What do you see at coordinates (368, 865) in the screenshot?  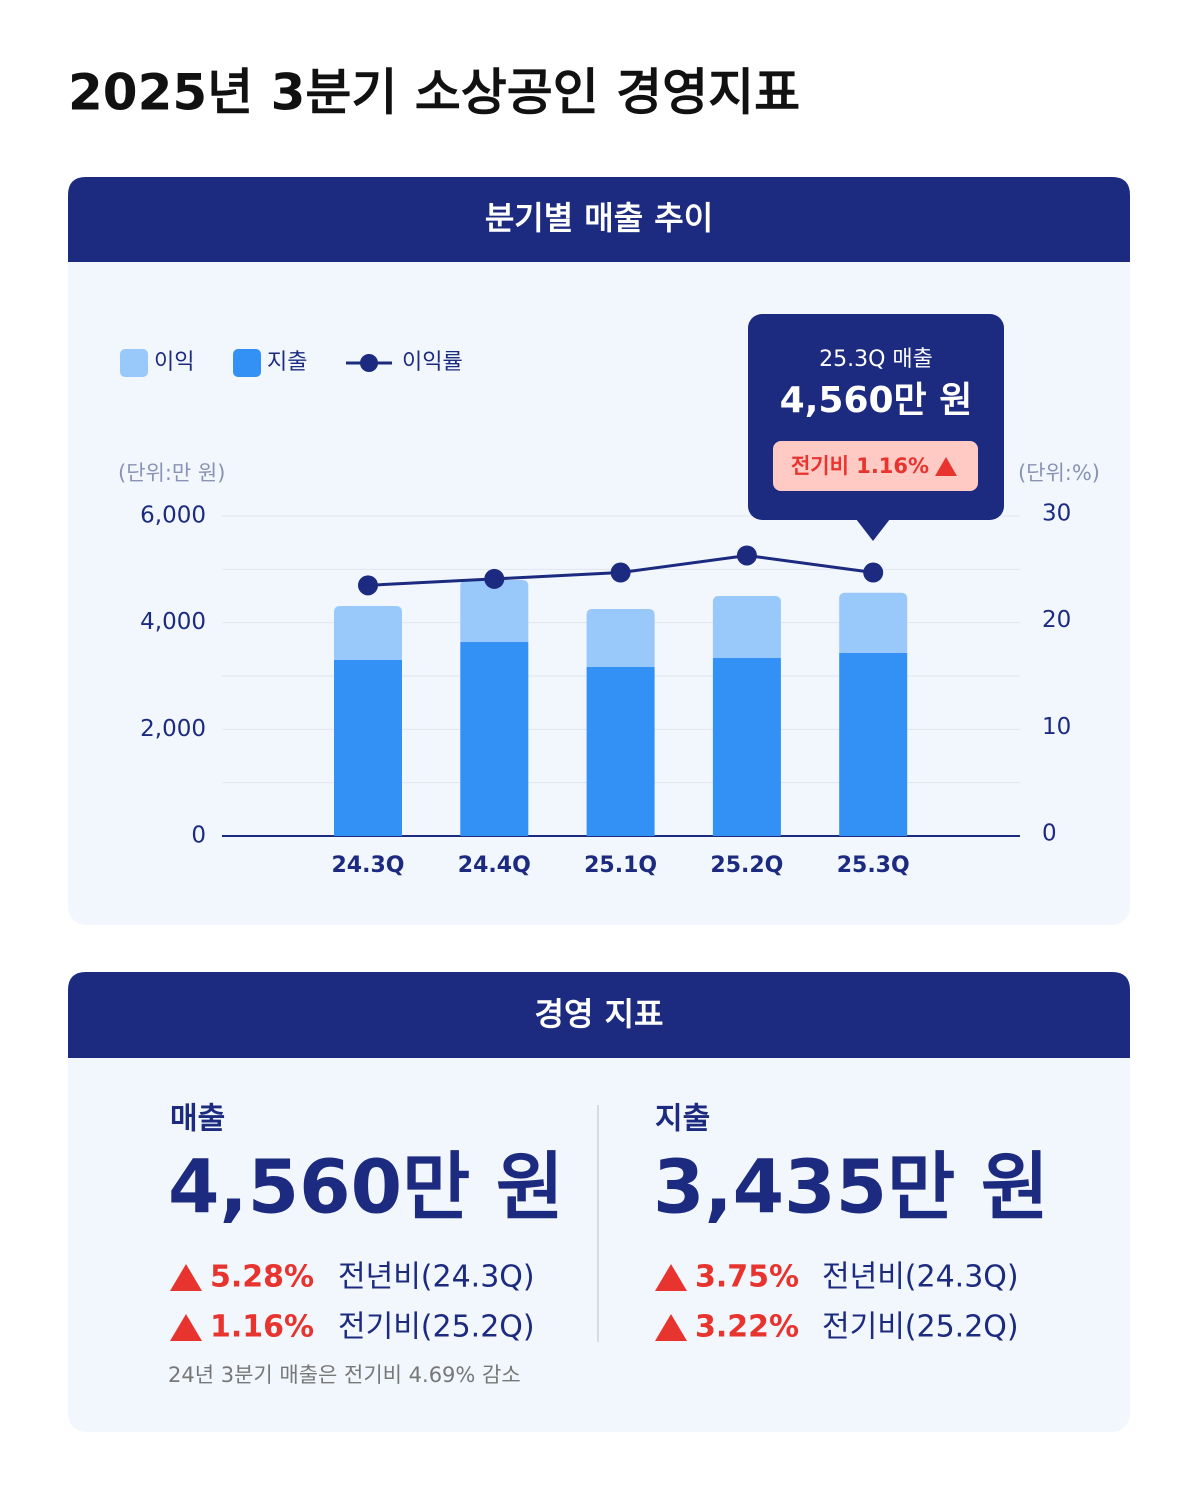 I see `x-tick-label: 24.3Q` at bounding box center [368, 865].